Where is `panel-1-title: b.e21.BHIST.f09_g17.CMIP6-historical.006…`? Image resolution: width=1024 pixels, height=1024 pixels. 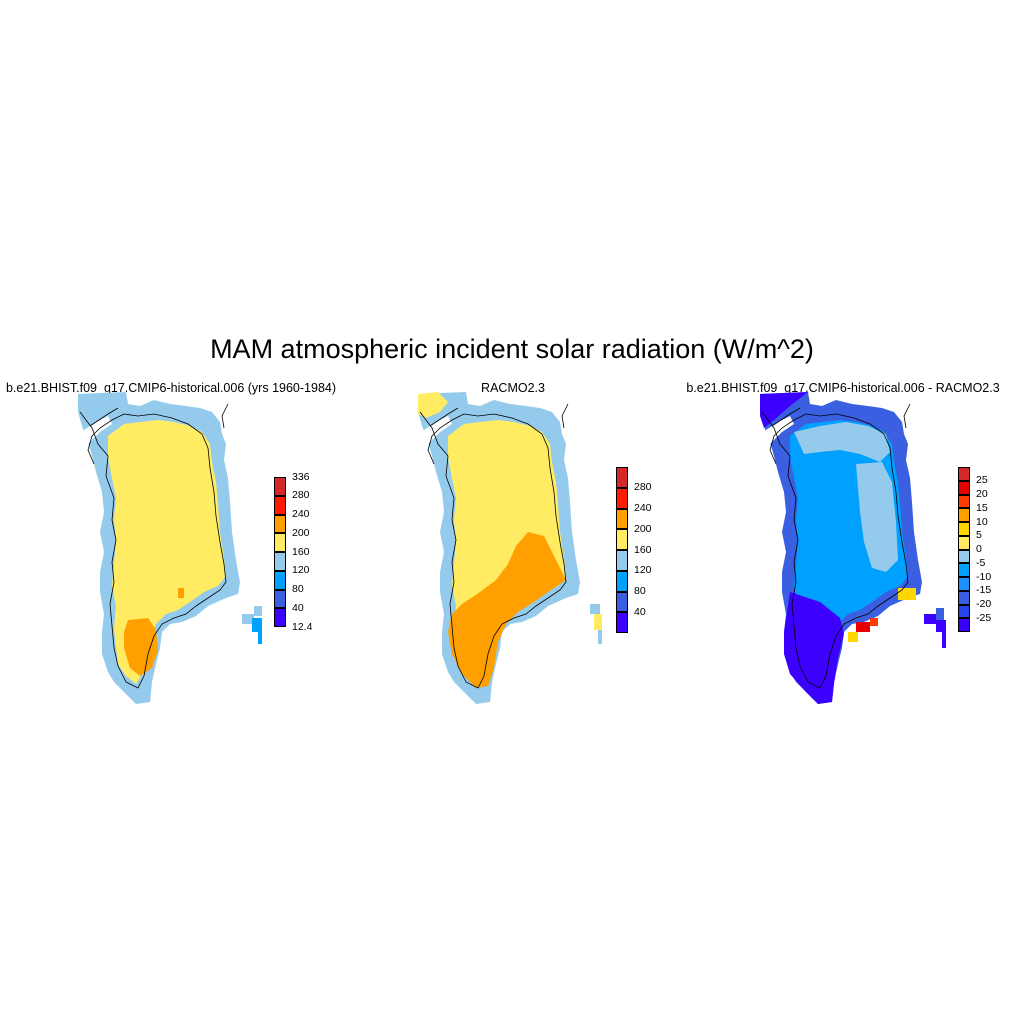
panel-1-title: b.e21.BHIST.f09_g17.CMIP6-historical.006… is located at coordinates (171, 388).